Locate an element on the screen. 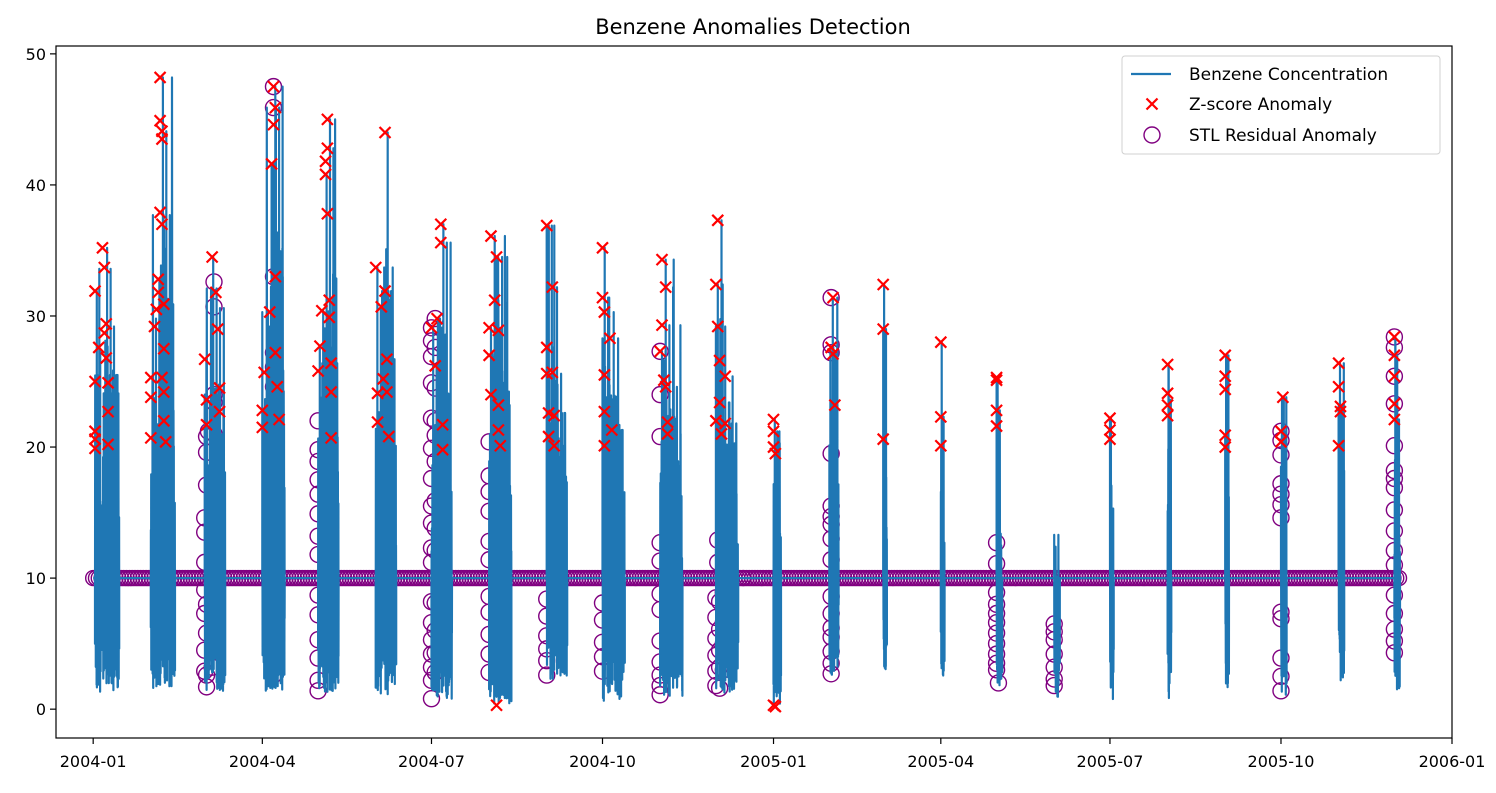 The image size is (1496, 793). x-tick-label: 2005-10 is located at coordinates (1281, 761).